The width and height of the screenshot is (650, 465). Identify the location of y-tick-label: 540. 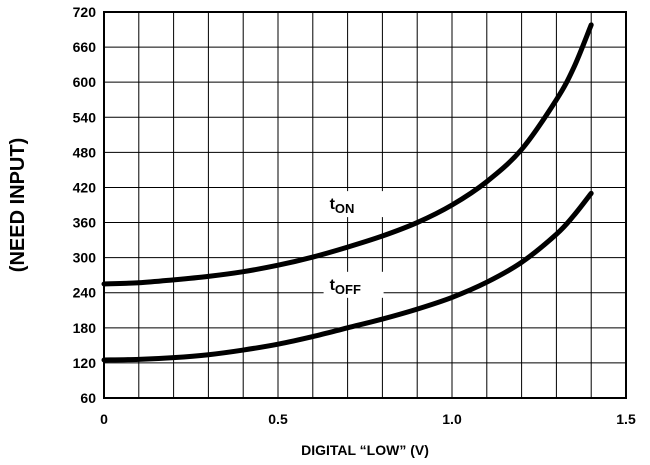
(85, 117).